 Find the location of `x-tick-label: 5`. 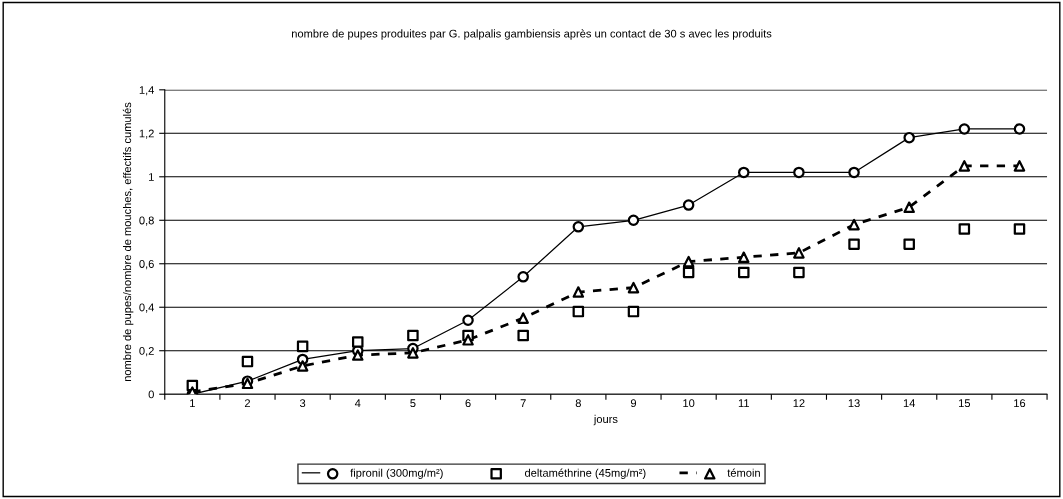

x-tick-label: 5 is located at coordinates (413, 403).